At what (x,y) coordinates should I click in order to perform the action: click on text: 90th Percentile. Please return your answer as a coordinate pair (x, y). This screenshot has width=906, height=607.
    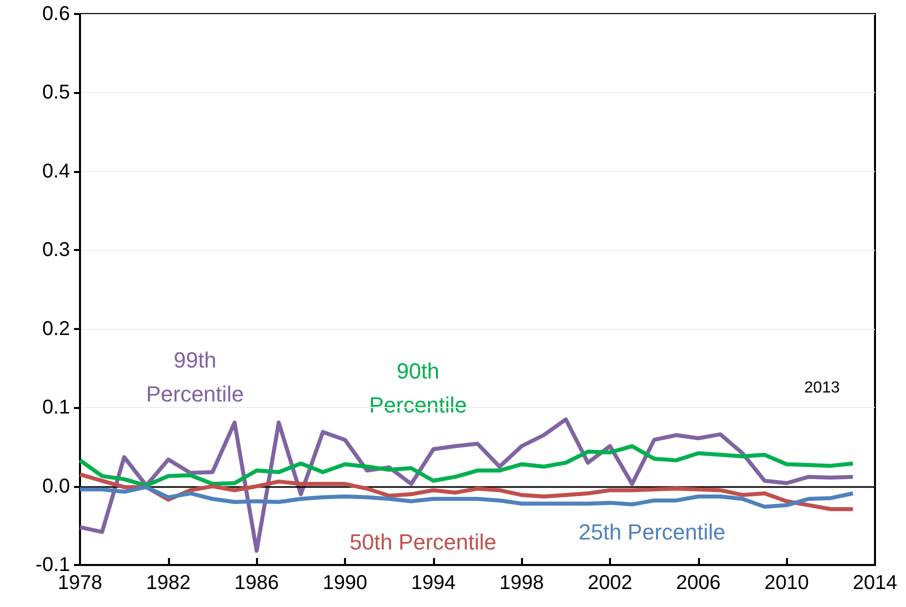
    Looking at the image, I should click on (418, 388).